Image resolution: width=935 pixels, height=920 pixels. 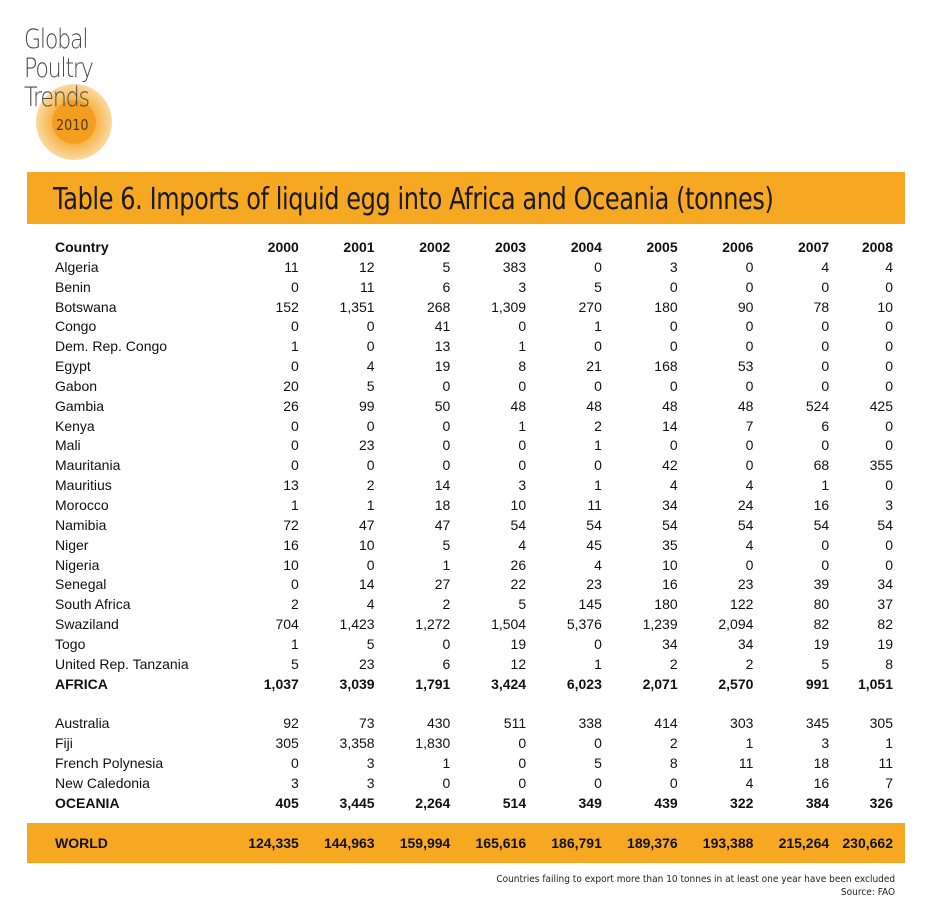 What do you see at coordinates (442, 346) in the screenshot?
I see `value-cell: 13` at bounding box center [442, 346].